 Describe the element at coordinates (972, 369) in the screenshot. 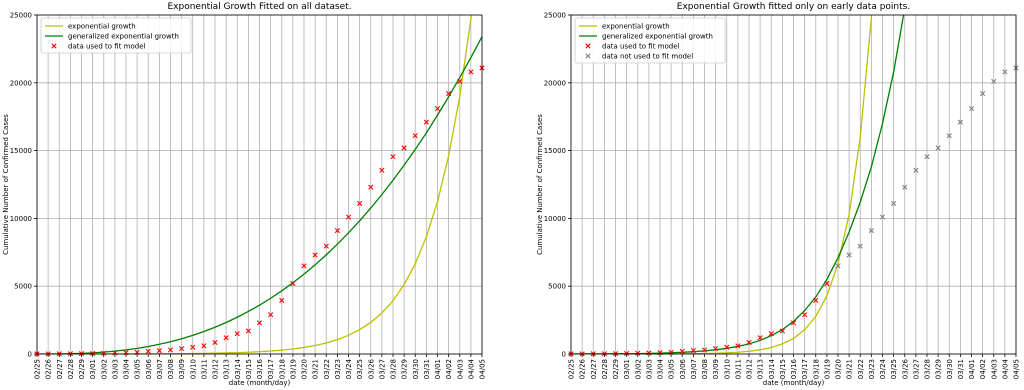

I see `x-tick-label: 04/01` at that location.